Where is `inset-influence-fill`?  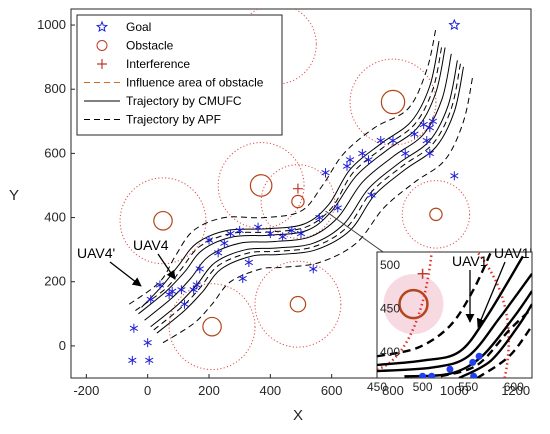 inset-influence-fill is located at coordinates (413, 304).